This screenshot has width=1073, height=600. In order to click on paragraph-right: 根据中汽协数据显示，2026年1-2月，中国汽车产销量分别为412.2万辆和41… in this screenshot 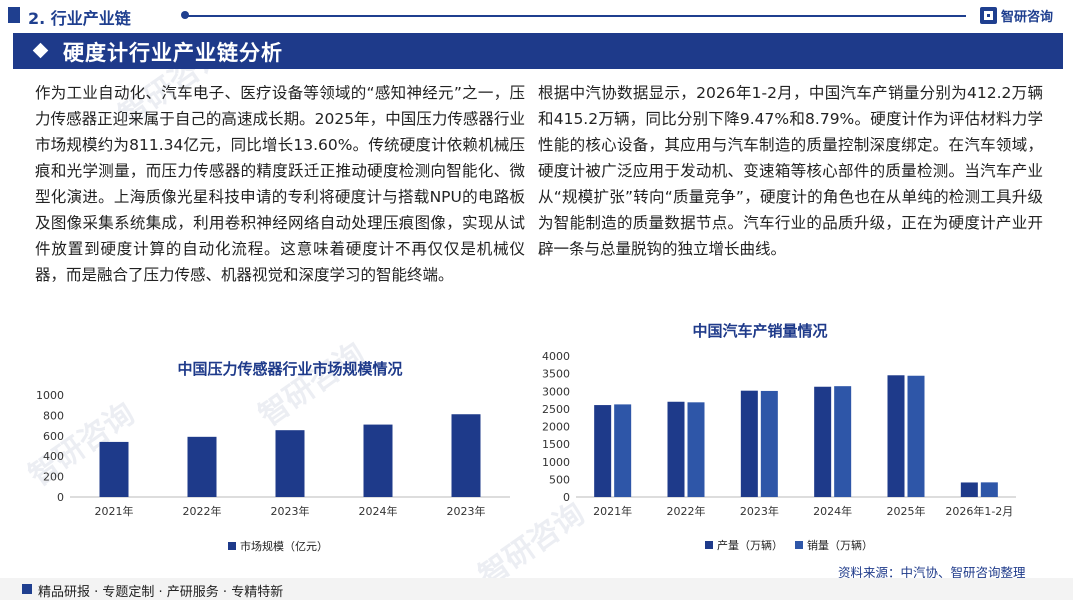, I will do `click(790, 171)`.